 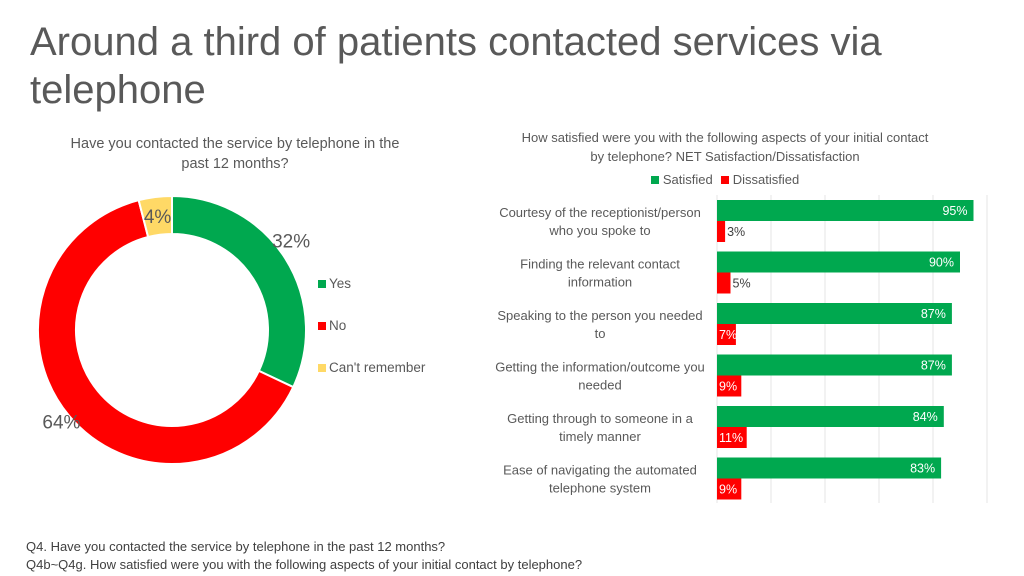 What do you see at coordinates (941, 263) in the screenshot?
I see `bar-satisfied-label: 90%` at bounding box center [941, 263].